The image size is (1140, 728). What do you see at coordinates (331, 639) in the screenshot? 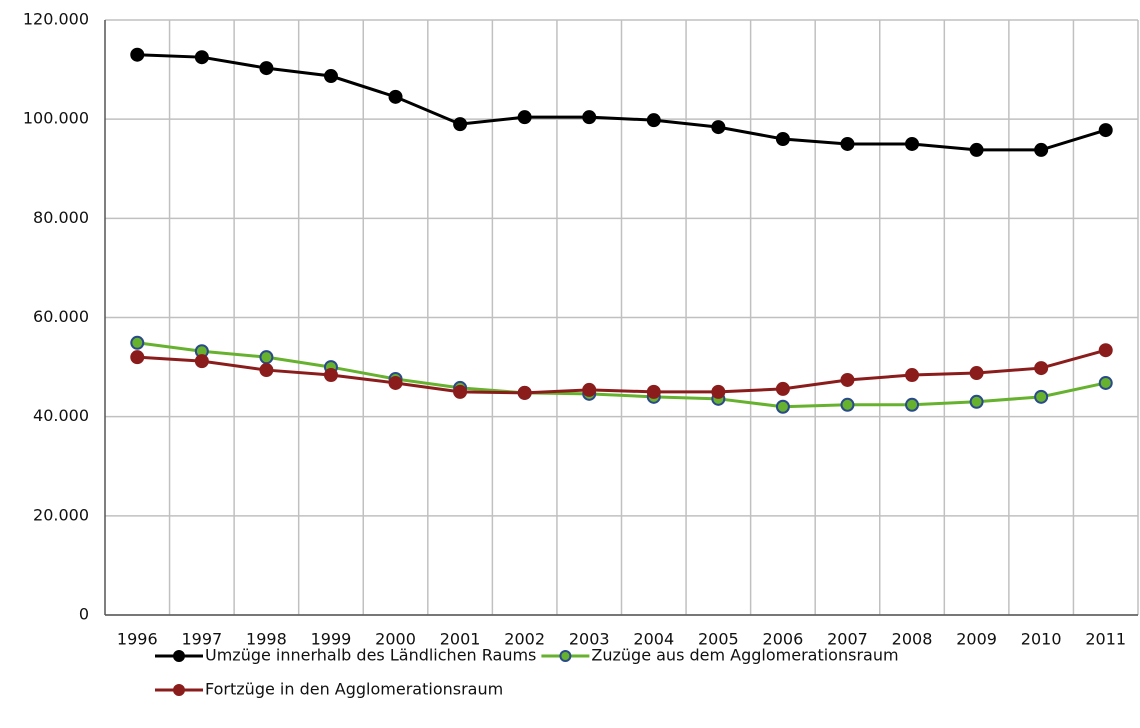
I see `x-tick-label: 1999` at bounding box center [331, 639].